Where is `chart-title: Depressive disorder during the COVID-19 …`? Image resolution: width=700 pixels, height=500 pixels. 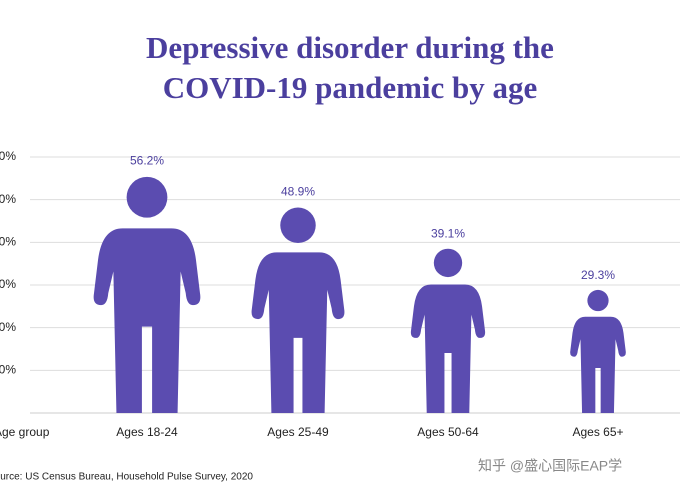
chart-title: Depressive disorder during the COVID-19 … is located at coordinates (350, 67).